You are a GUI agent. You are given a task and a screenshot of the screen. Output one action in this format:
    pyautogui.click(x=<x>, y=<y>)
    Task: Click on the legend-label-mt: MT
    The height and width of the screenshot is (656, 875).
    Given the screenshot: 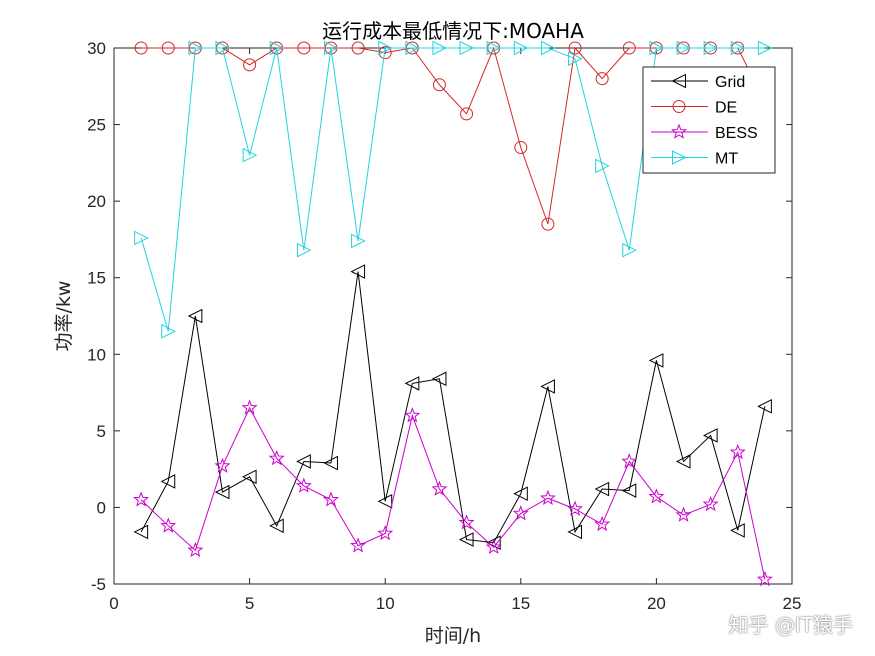 What is the action you would take?
    pyautogui.click(x=726, y=159)
    